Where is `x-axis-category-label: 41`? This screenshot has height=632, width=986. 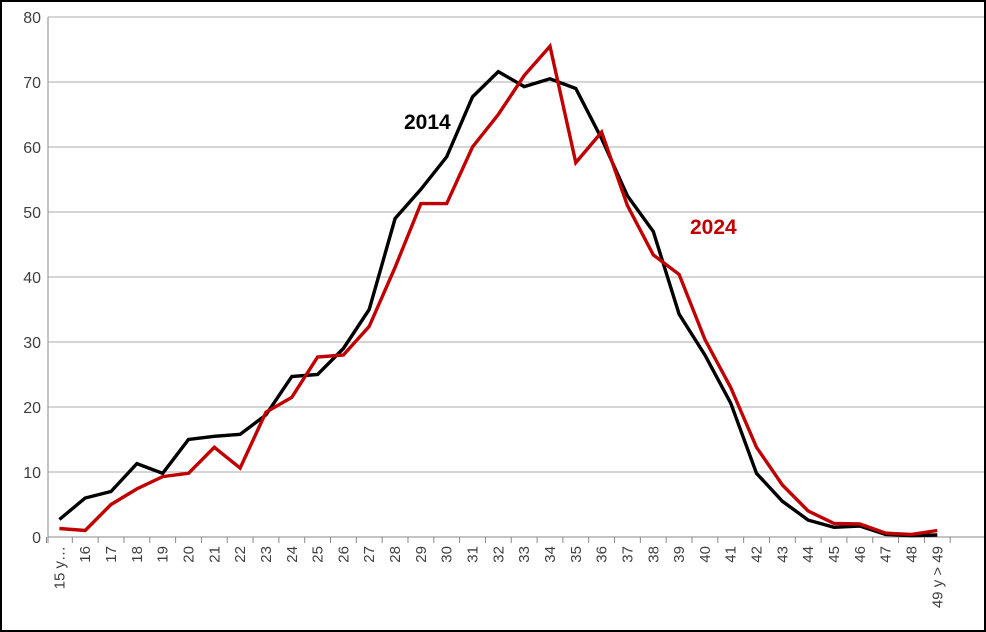
x-axis-category-label: 41 is located at coordinates (731, 554).